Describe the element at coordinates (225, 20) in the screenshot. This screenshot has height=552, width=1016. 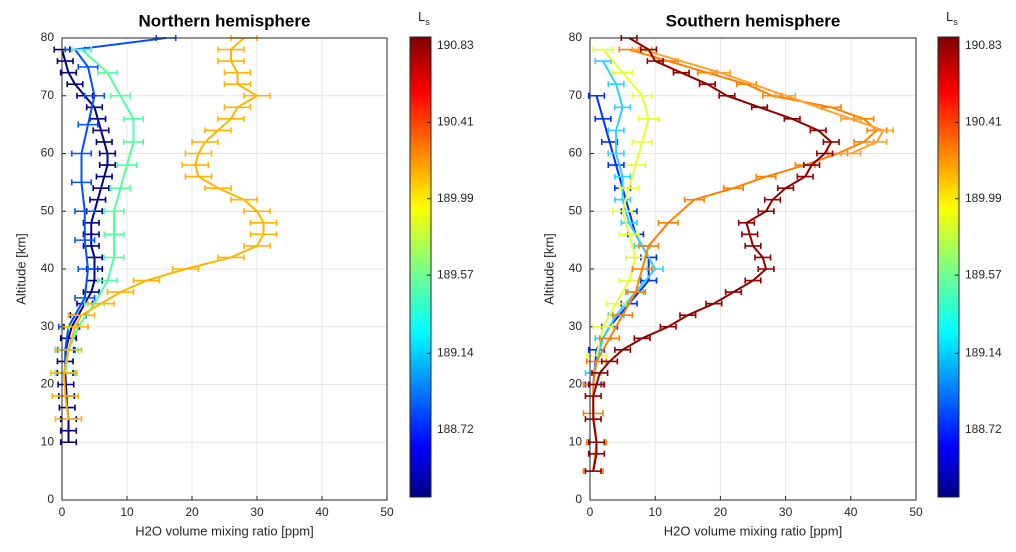
I see `chart-title: Northern hemisphere` at that location.